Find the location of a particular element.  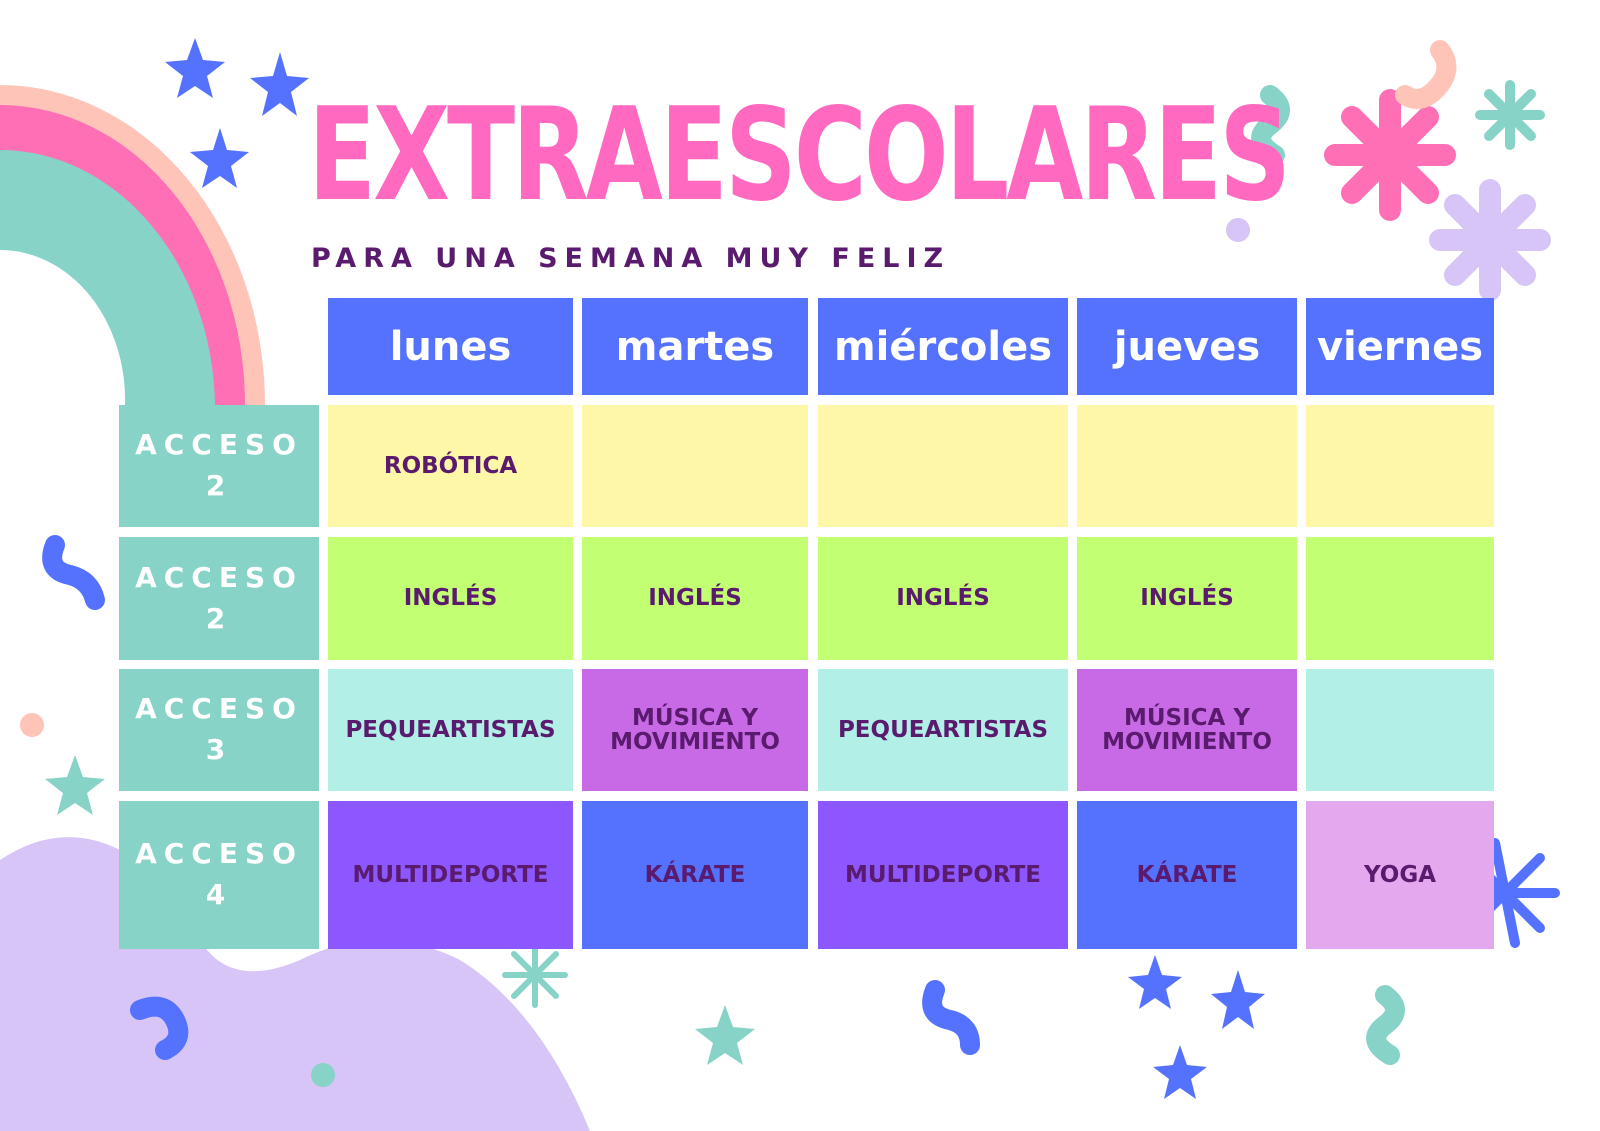

star-icons-teal is located at coordinates (400, 910).